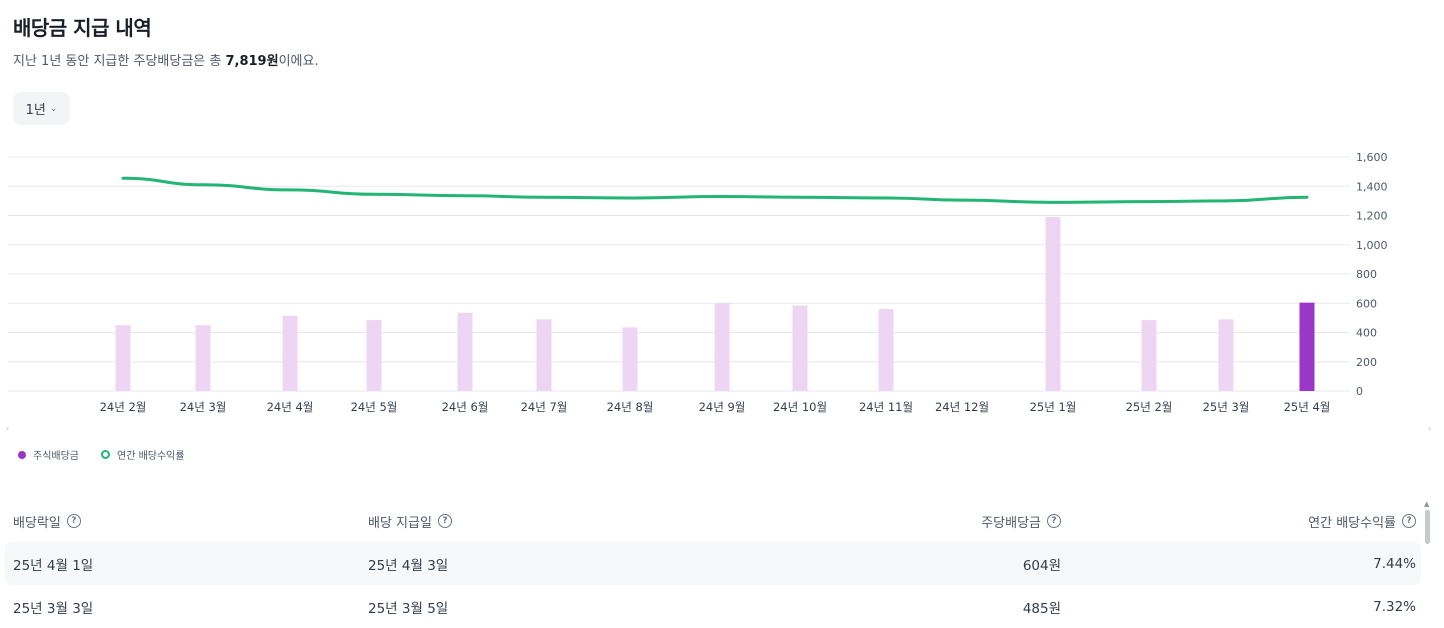  What do you see at coordinates (123, 407) in the screenshot?
I see `x-tick-label: 24년 2월` at bounding box center [123, 407].